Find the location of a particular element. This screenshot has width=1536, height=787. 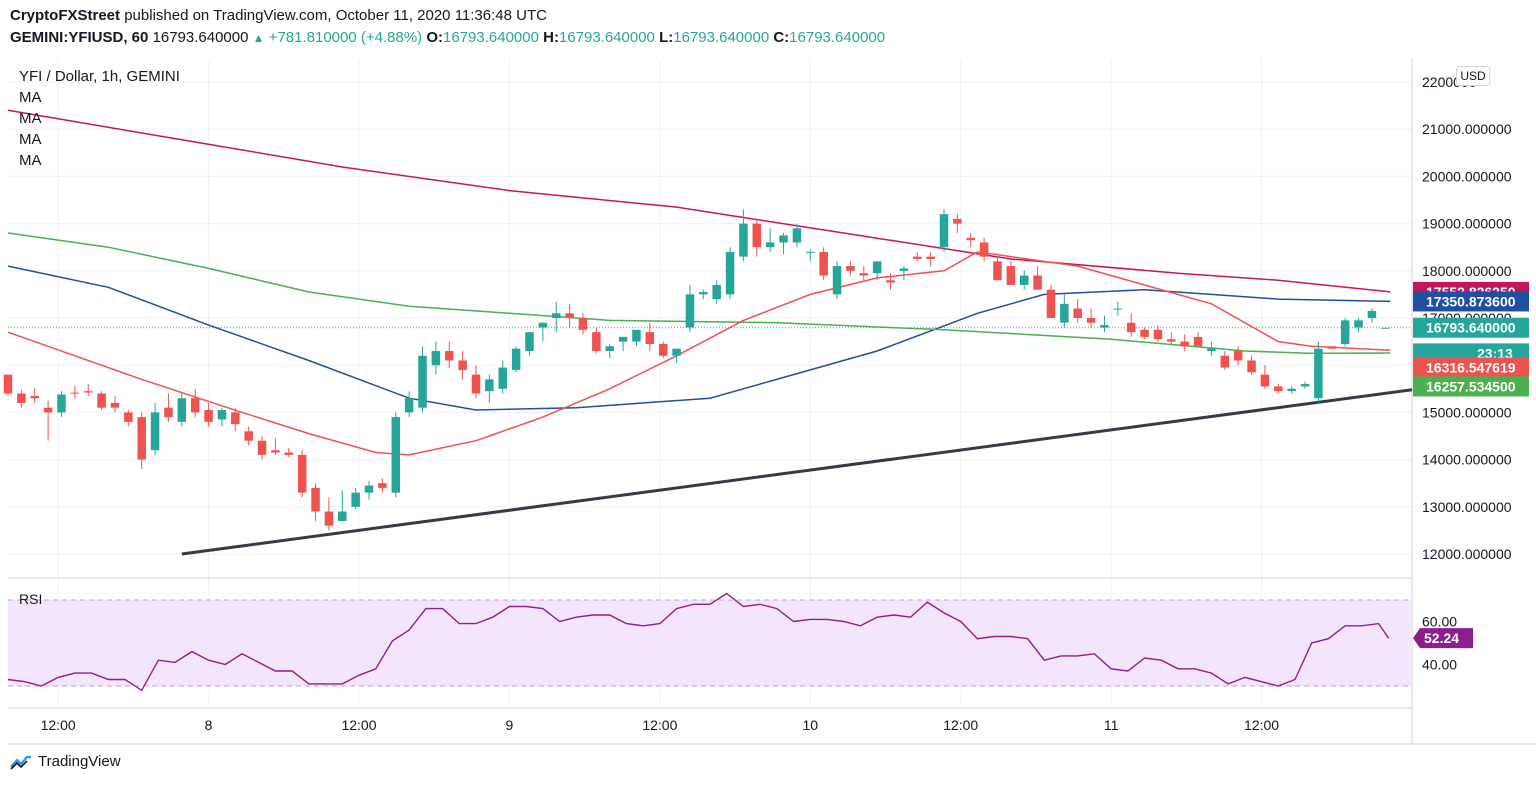

ma-legend-2: MA is located at coordinates (30, 118).